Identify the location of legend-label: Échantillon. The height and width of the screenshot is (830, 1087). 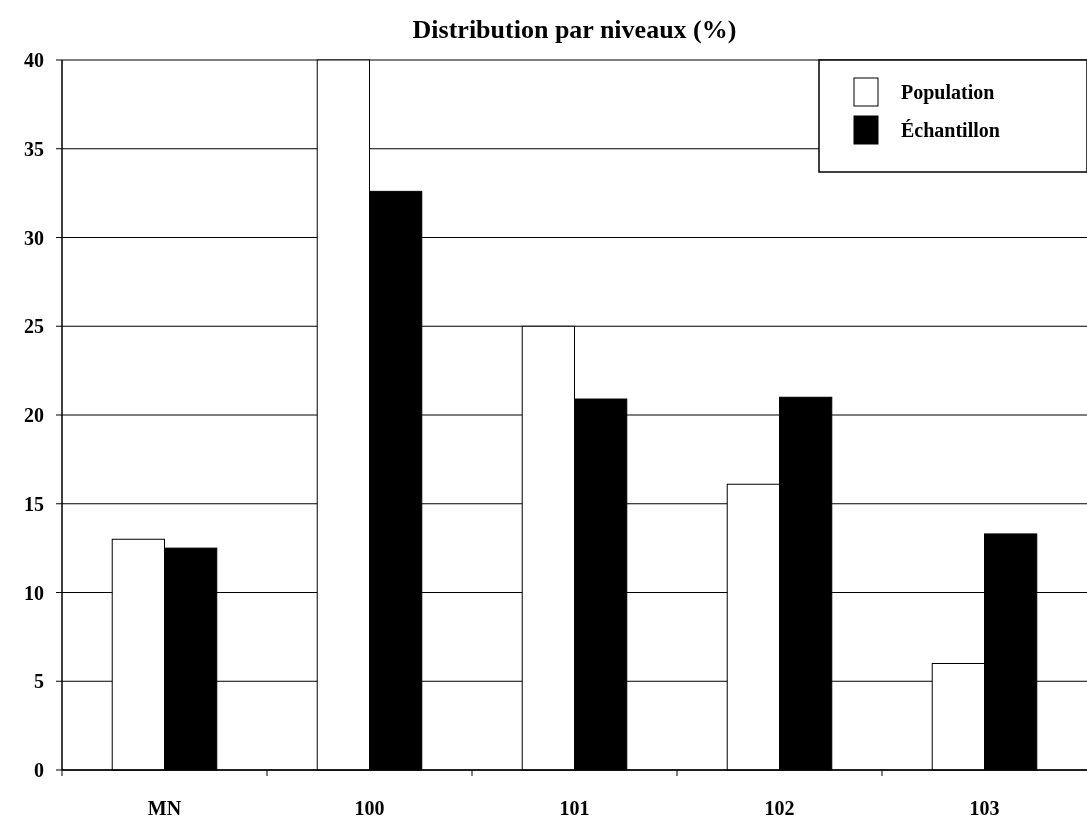
(950, 130).